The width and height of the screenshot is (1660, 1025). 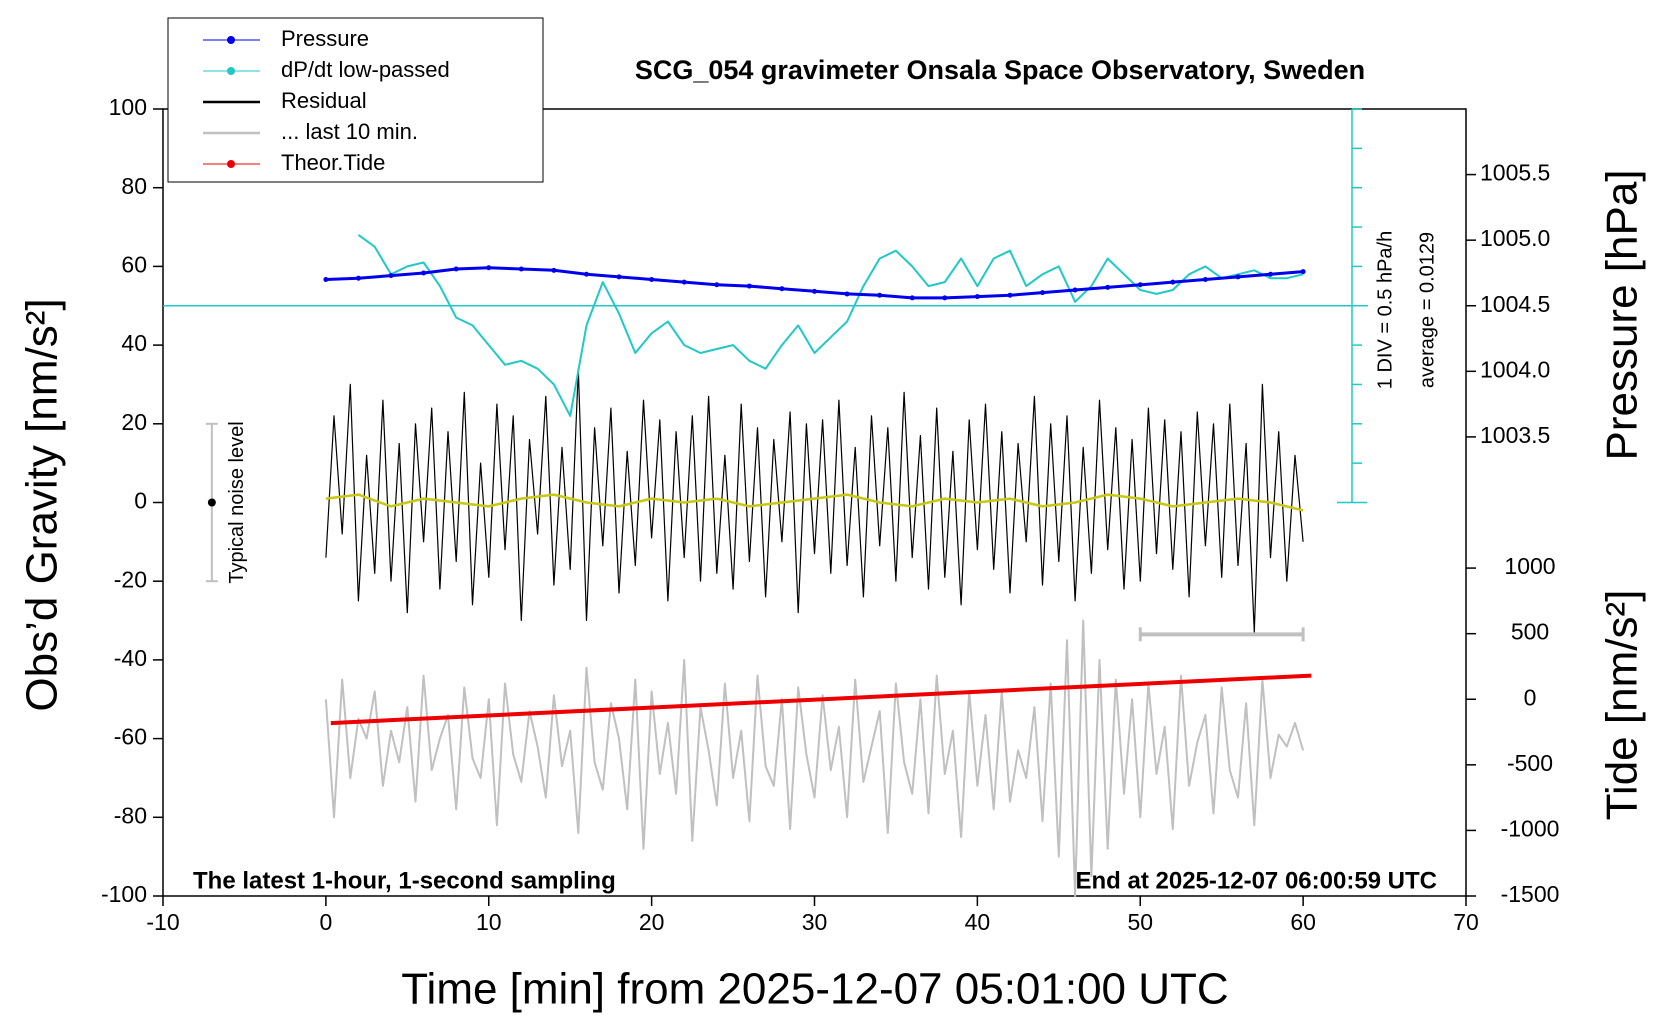 What do you see at coordinates (814, 989) in the screenshot?
I see `x-axis-label: Time [min] from 2025-12-07 05:01:00 UTC` at bounding box center [814, 989].